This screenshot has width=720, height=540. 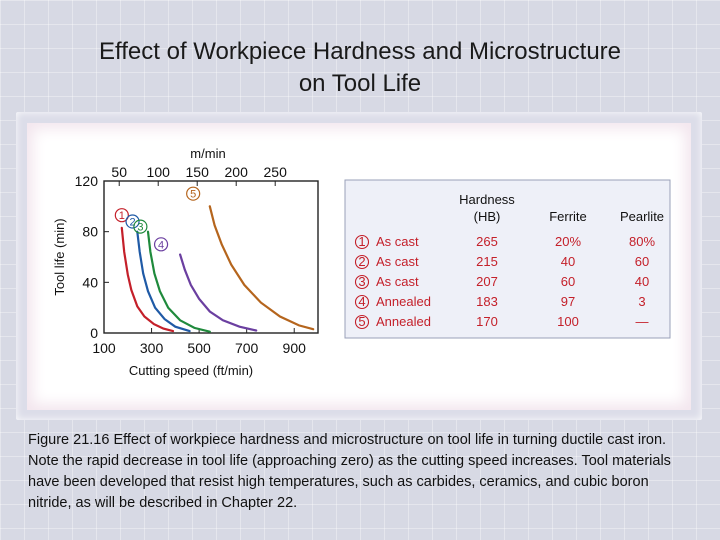 What do you see at coordinates (487, 281) in the screenshot?
I see `legend-row-hardness: 207` at bounding box center [487, 281].